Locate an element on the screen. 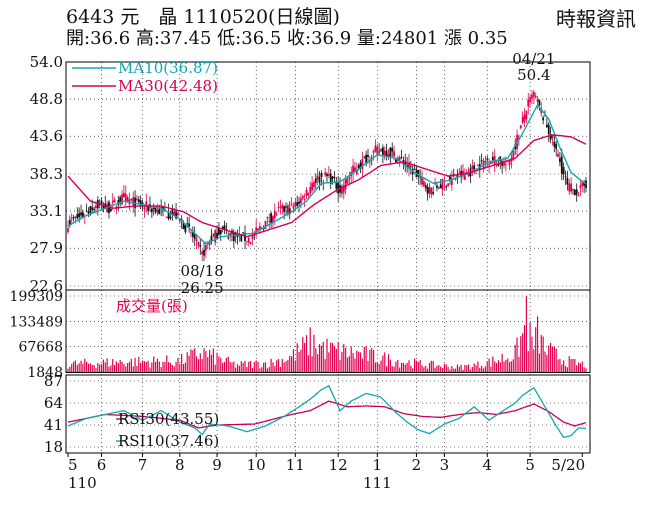 The image size is (656, 506). rsi-tick-label: 41 is located at coordinates (53, 425).